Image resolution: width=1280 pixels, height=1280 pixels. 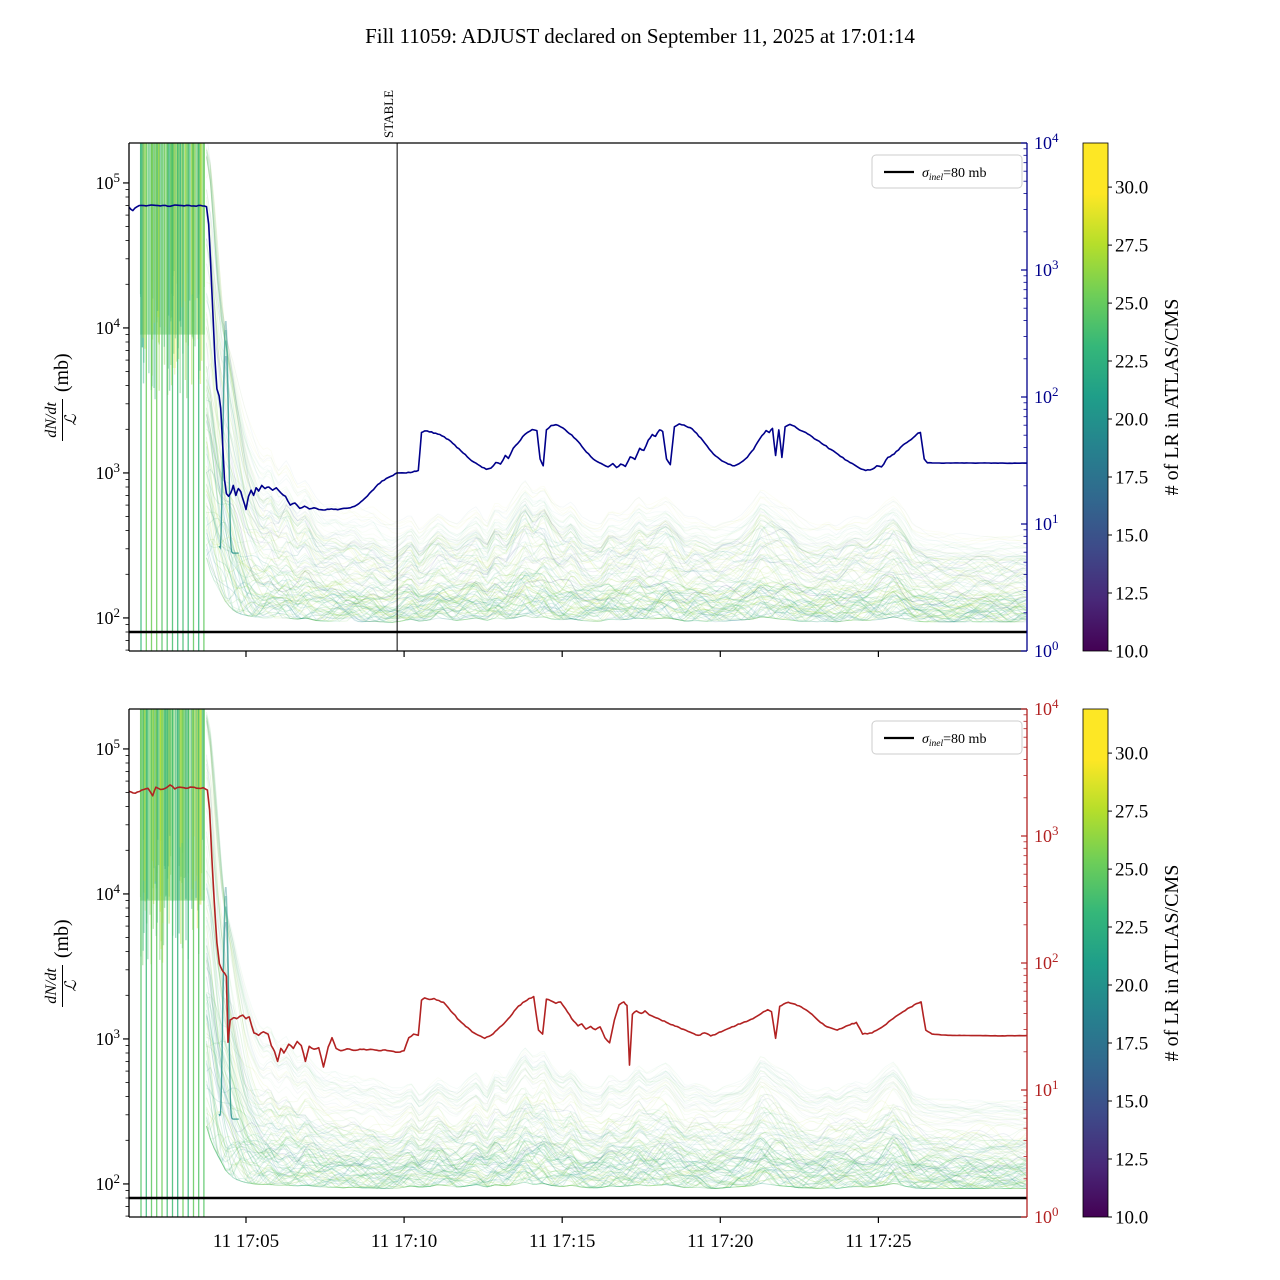 What do you see at coordinates (1131, 594) in the screenshot?
I see `colorbar-tick-label: 12.5` at bounding box center [1131, 594].